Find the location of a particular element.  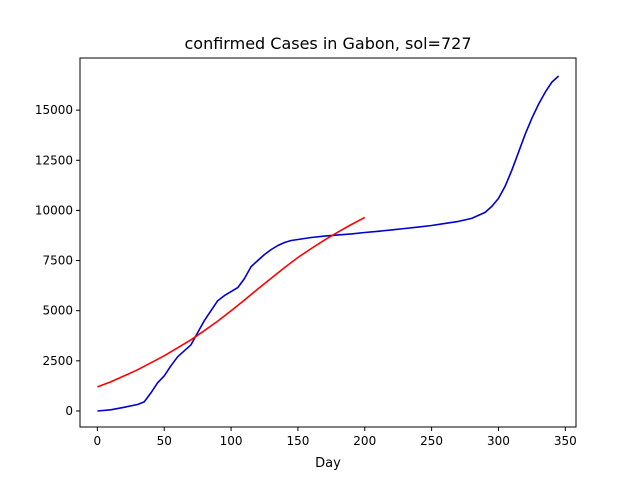

x-tick-label: 50 is located at coordinates (164, 441).